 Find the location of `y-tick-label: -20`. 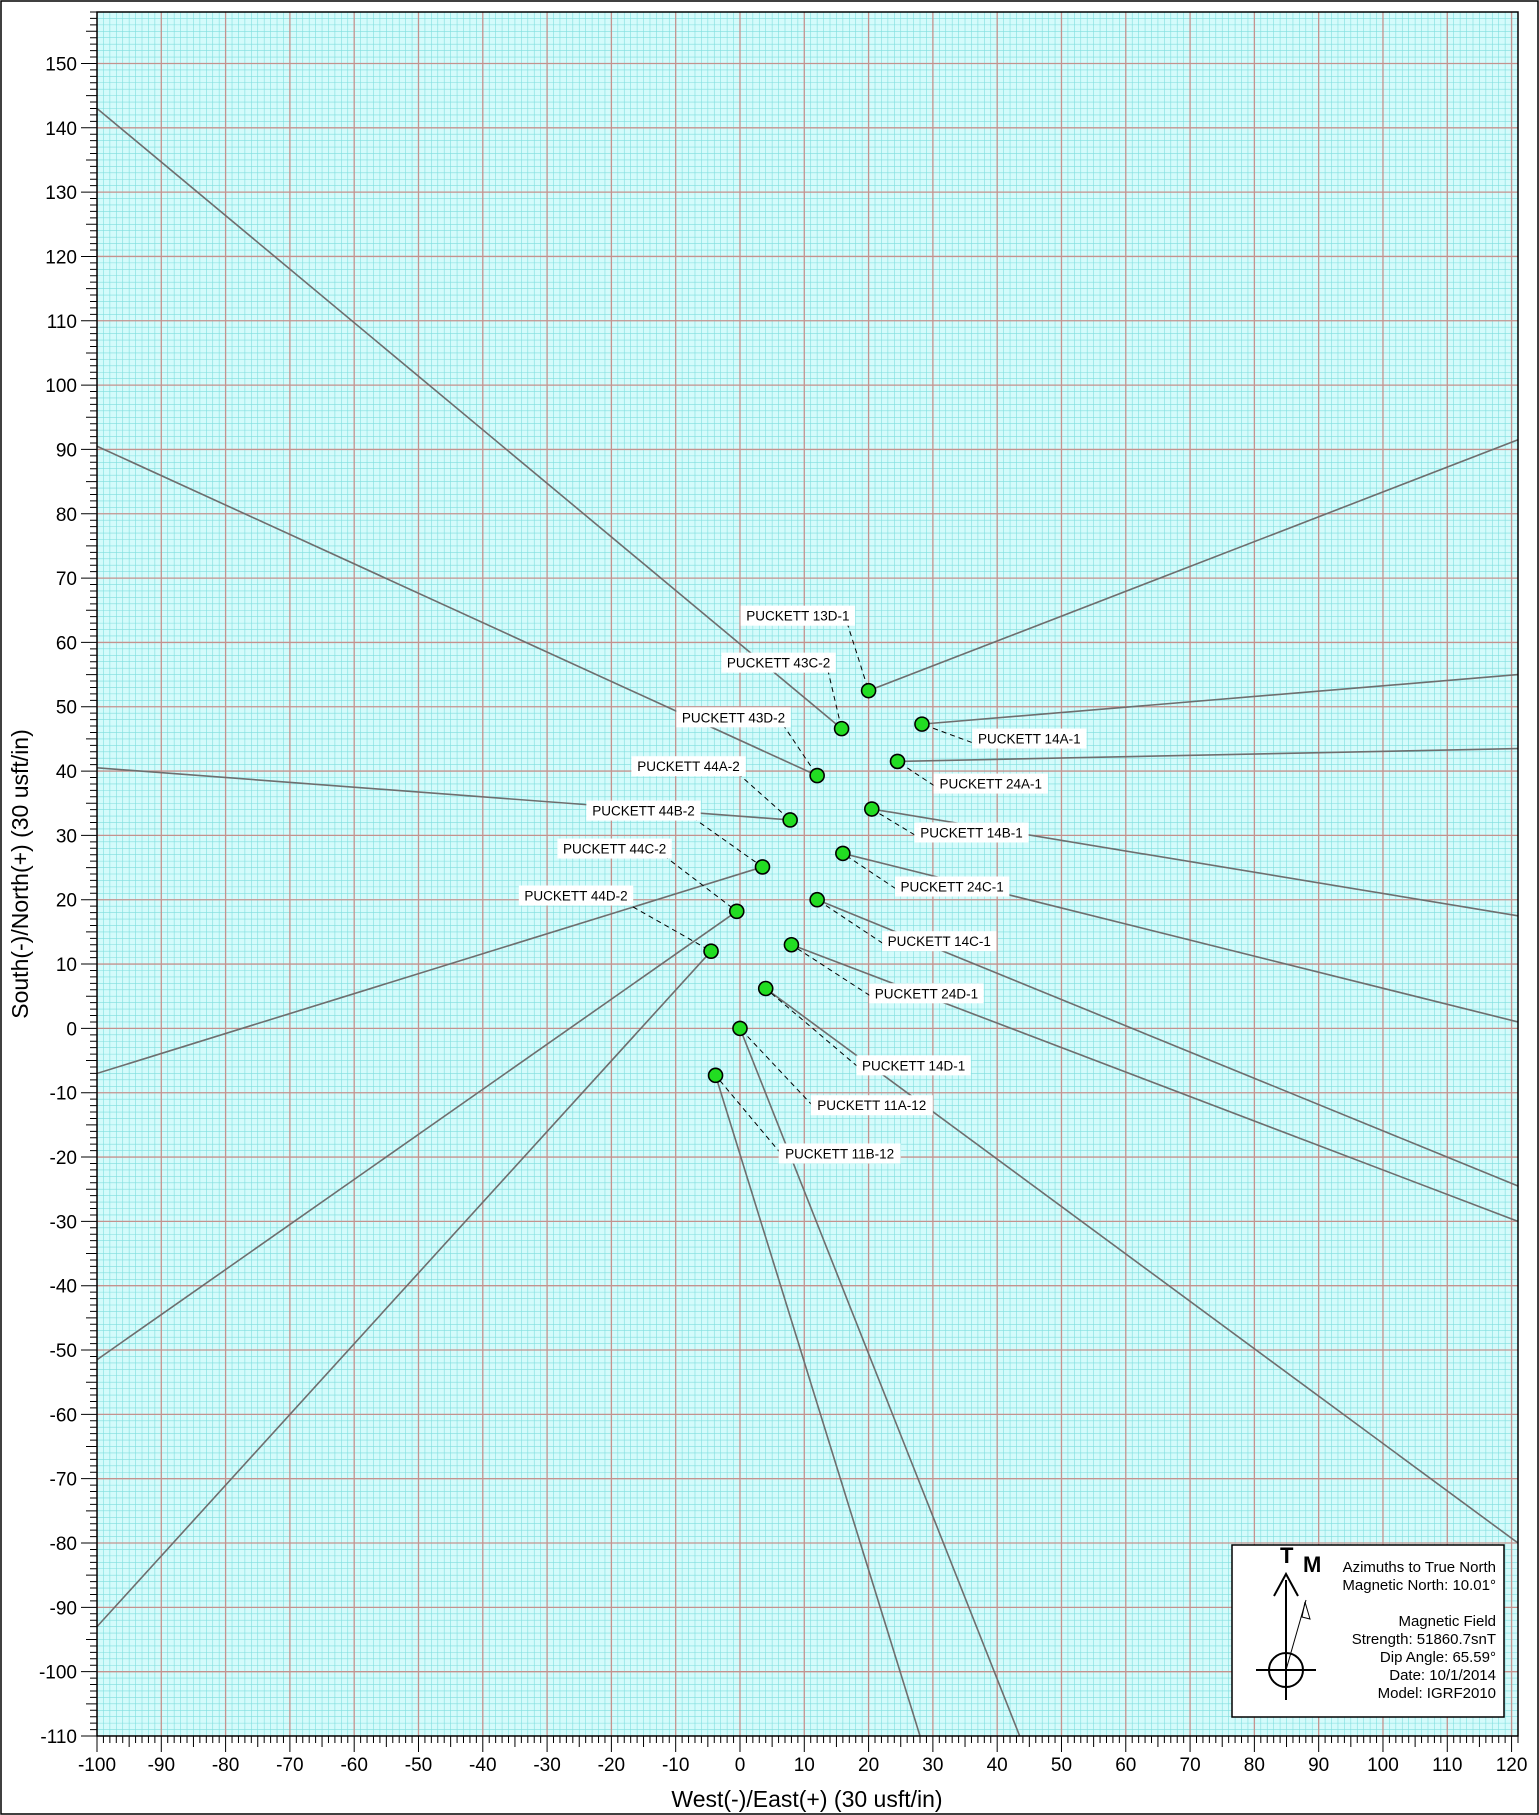

y-tick-label: -20 is located at coordinates (63, 1158).